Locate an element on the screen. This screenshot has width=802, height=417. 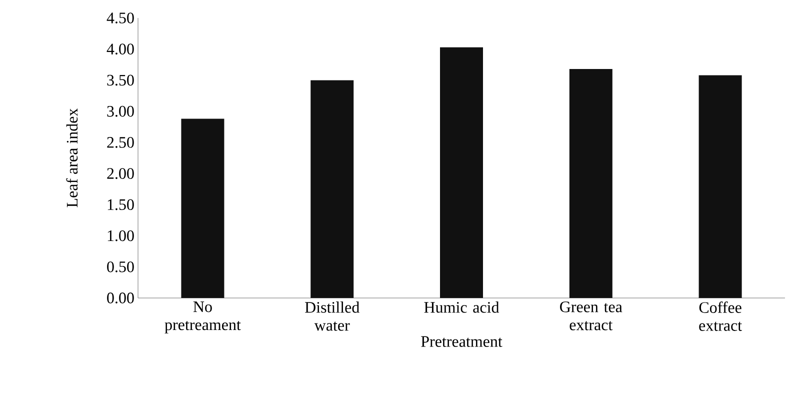
y-axis-title: Leaf area index is located at coordinates (72, 158).